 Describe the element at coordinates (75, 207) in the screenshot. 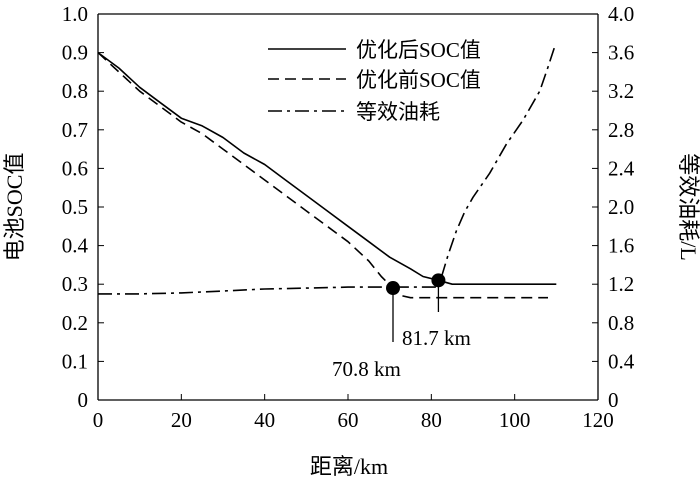

I see `y-tick-label: 0.5` at that location.